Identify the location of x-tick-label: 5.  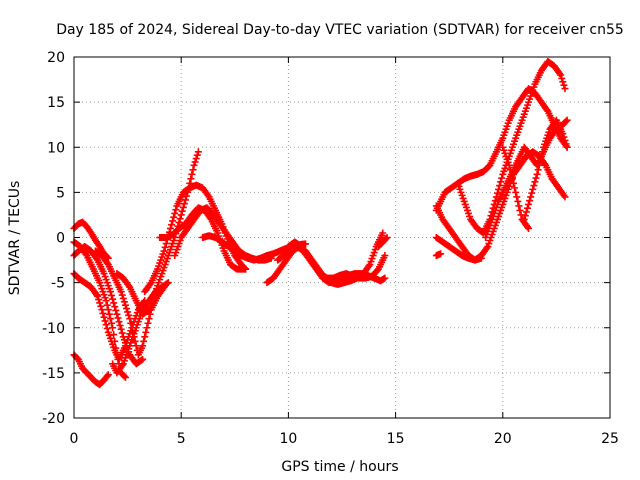
(181, 439).